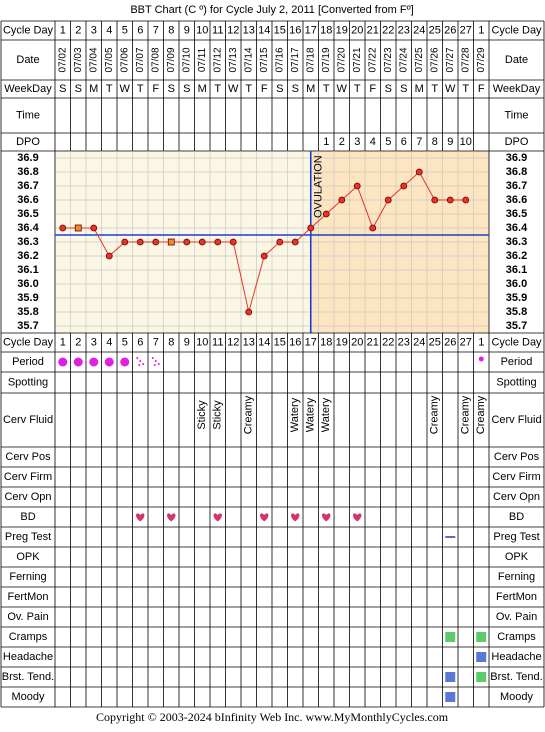 This screenshot has height=732, width=545. Describe the element at coordinates (450, 342) in the screenshot. I see `cell-value: 26` at that location.